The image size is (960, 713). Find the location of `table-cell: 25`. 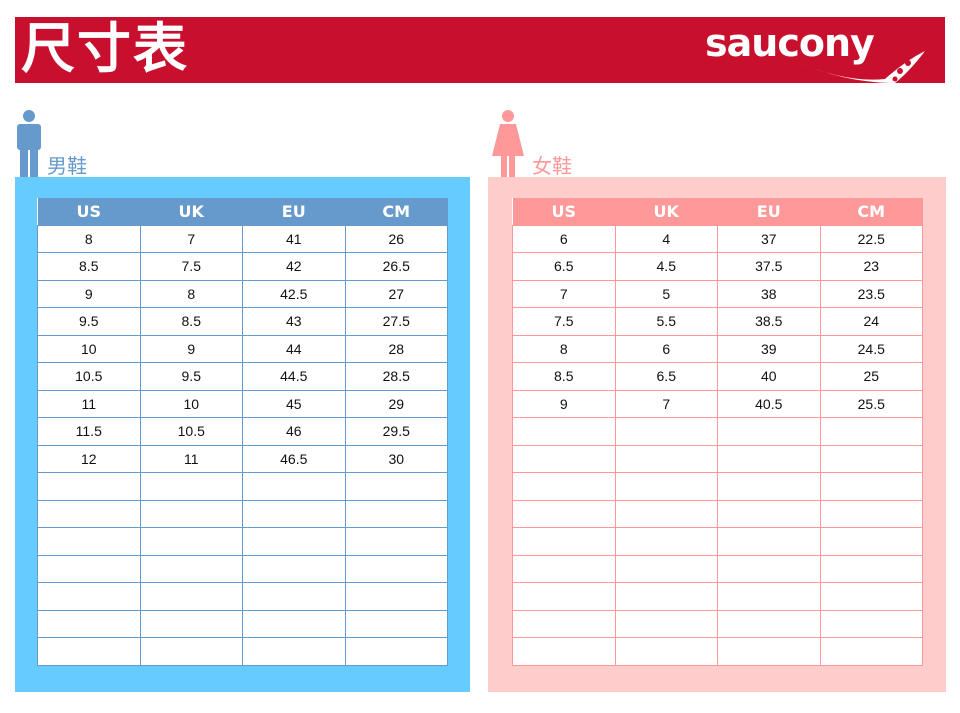

table-cell: 25 is located at coordinates (871, 376).